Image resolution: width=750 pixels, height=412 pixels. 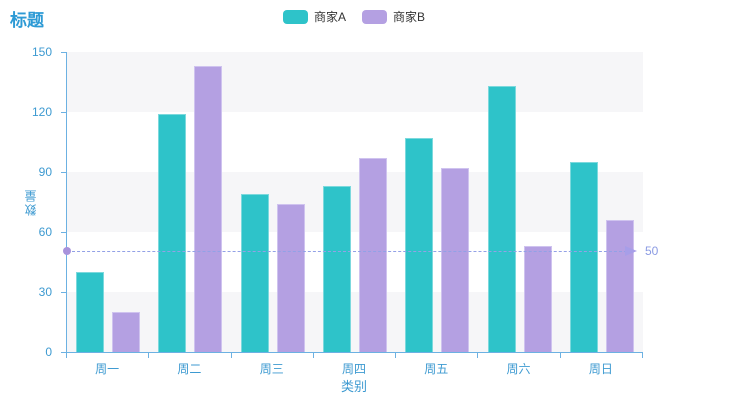 I want to click on markline-dot-icon, so click(x=67, y=251).